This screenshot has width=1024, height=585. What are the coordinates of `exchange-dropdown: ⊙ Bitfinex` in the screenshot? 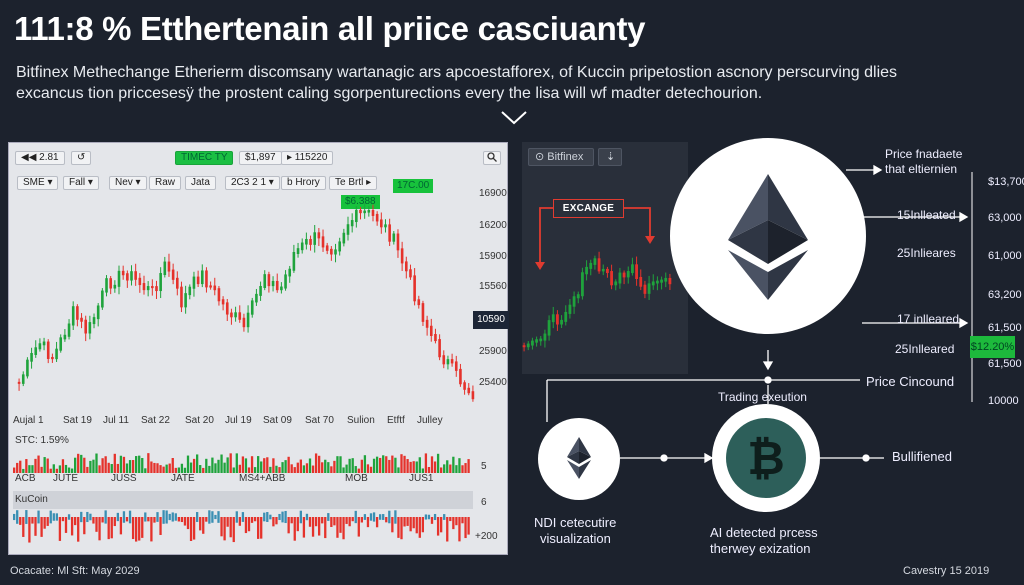 It's located at (561, 157).